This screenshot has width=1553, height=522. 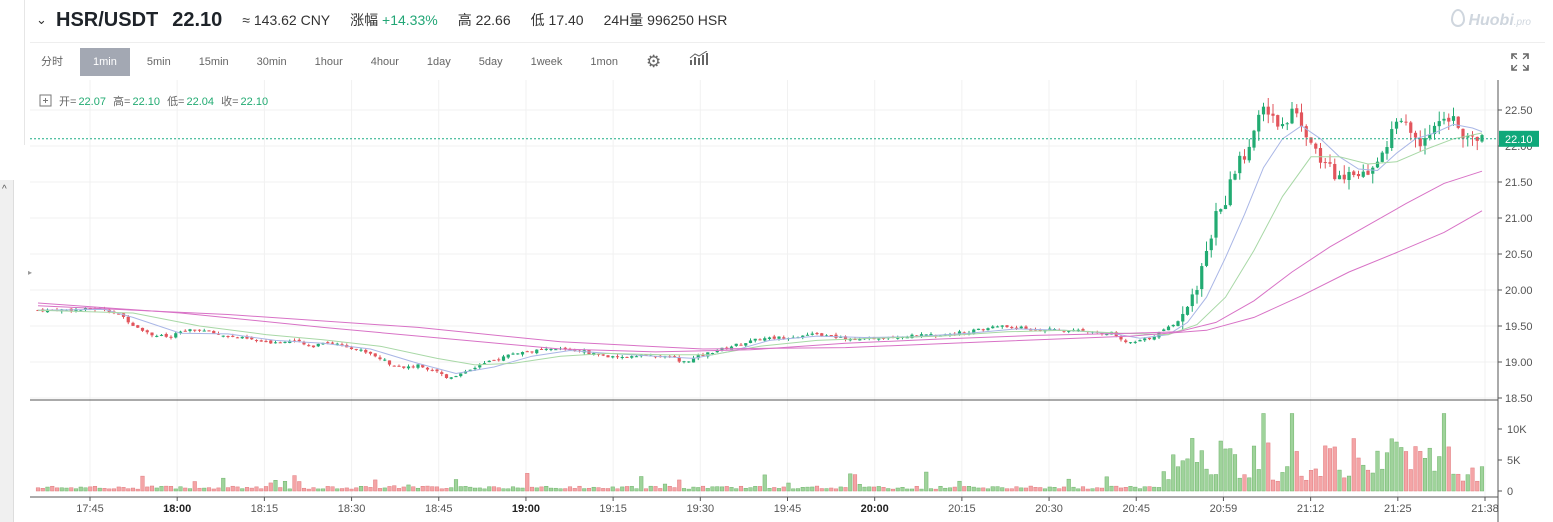 What do you see at coordinates (438, 62) in the screenshot?
I see `interval-1day: 1day` at bounding box center [438, 62].